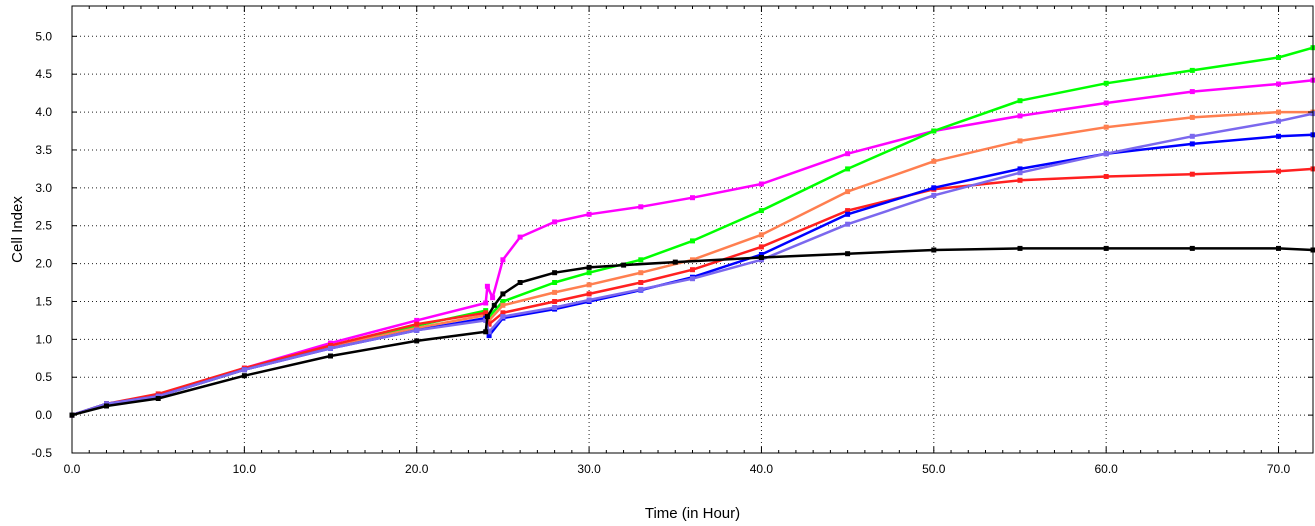 The height and width of the screenshot is (526, 1315). What do you see at coordinates (43, 74) in the screenshot?
I see `y-tick-label: 4.5` at bounding box center [43, 74].